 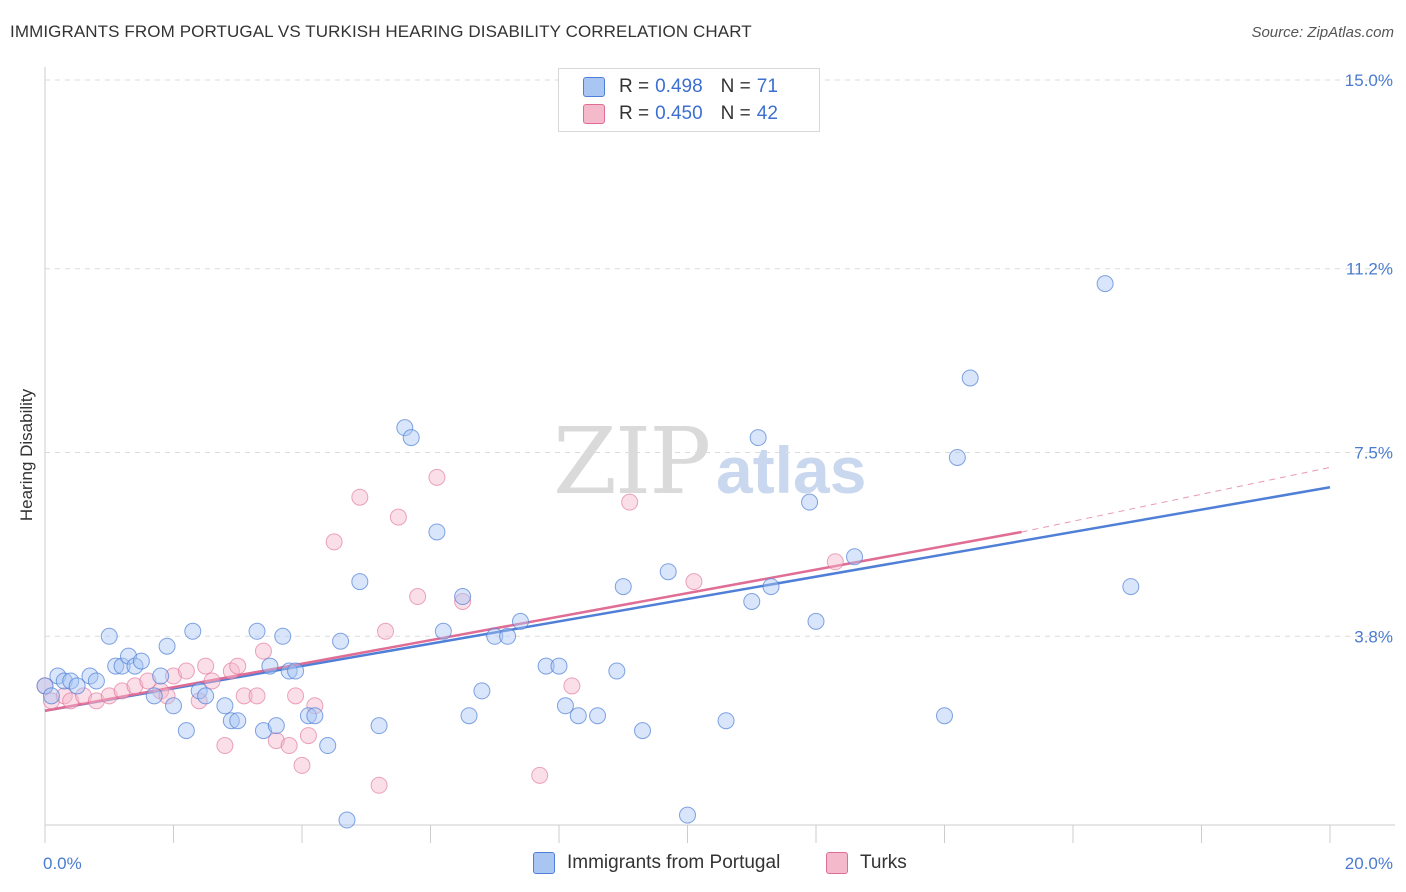 What do you see at coordinates (883, 862) in the screenshot?
I see `series-label-turks: Turks` at bounding box center [883, 862].